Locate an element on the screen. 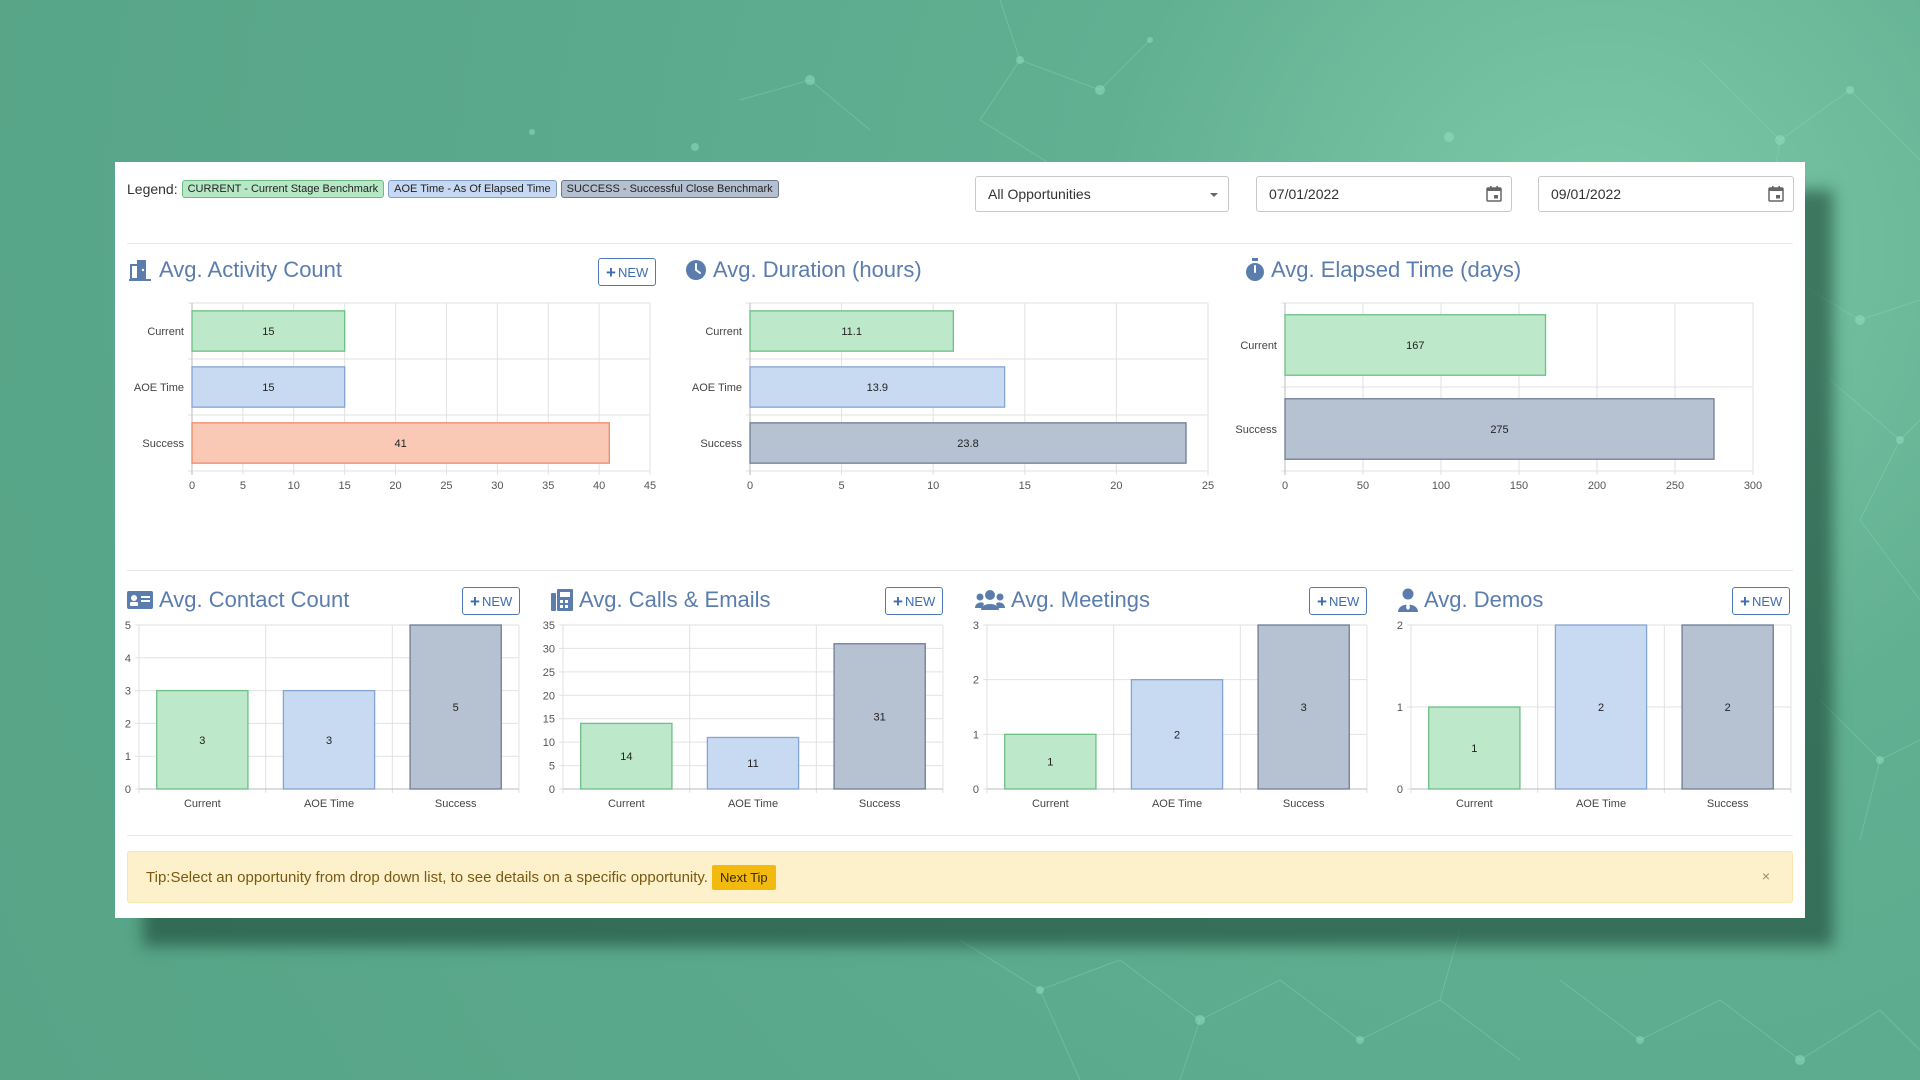 Image resolution: width=1920 pixels, height=1080 pixels. demos-new-button: + NEW is located at coordinates (1761, 601).